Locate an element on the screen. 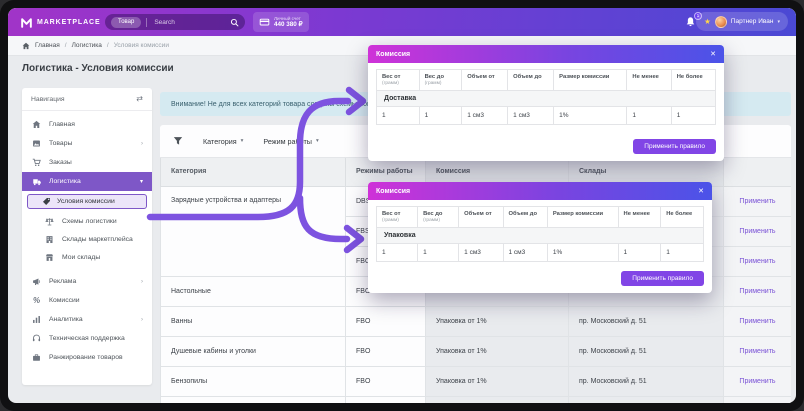  sidebar-item-ads: Реклама › is located at coordinates (87, 281).